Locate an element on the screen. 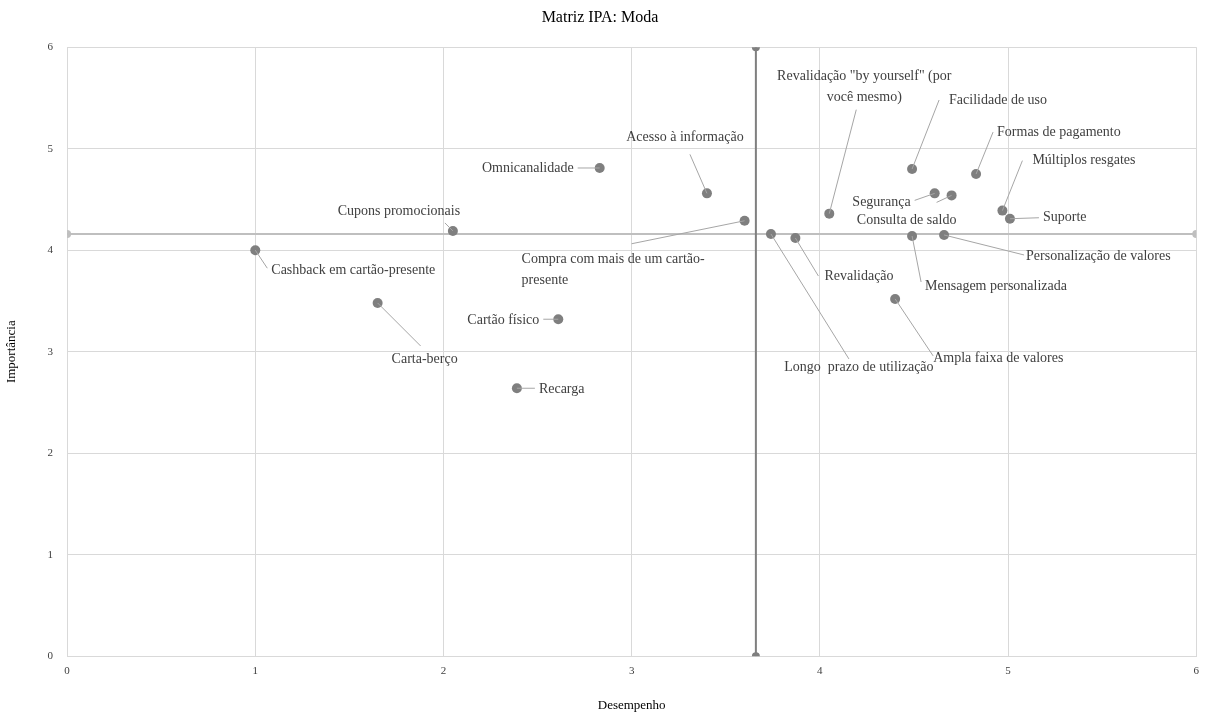 The width and height of the screenshot is (1207, 717). y-axis-title: Importância is located at coordinates (11, 352).